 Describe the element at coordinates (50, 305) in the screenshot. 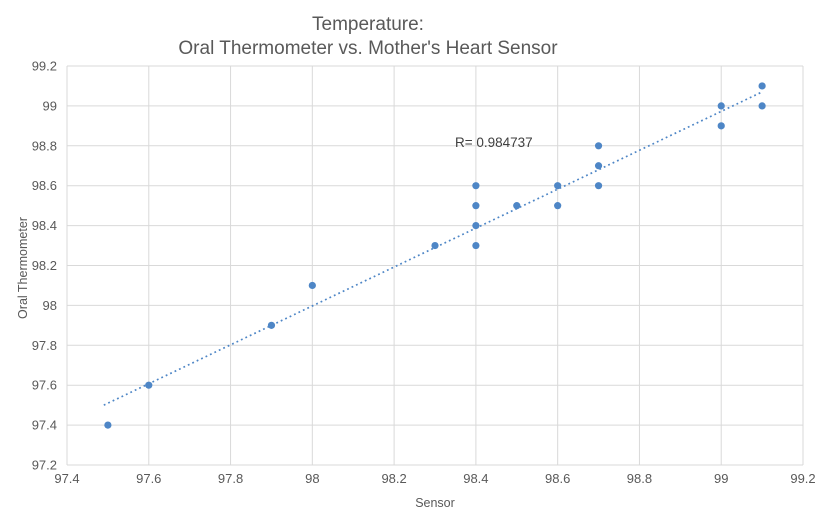

I see `y-tick-label: 98` at that location.